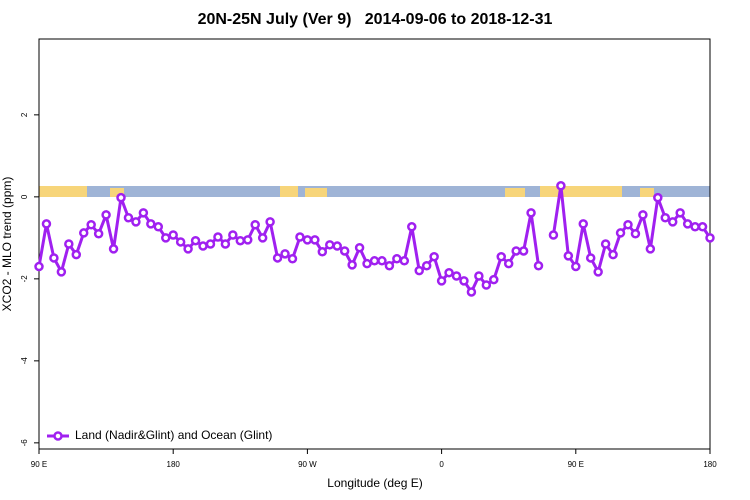 The image size is (750, 500). What do you see at coordinates (441, 464) in the screenshot?
I see `x-tick-label: 0` at bounding box center [441, 464].